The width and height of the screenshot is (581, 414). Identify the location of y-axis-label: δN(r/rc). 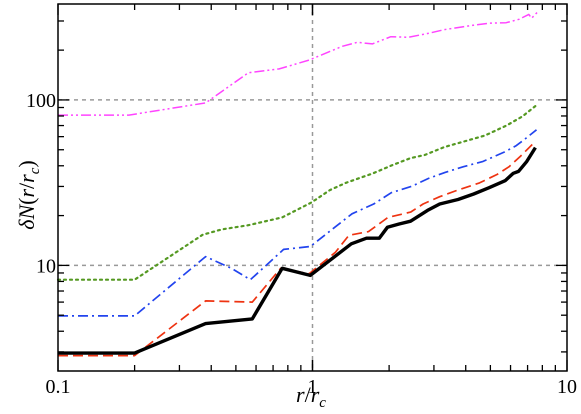
(28, 194).